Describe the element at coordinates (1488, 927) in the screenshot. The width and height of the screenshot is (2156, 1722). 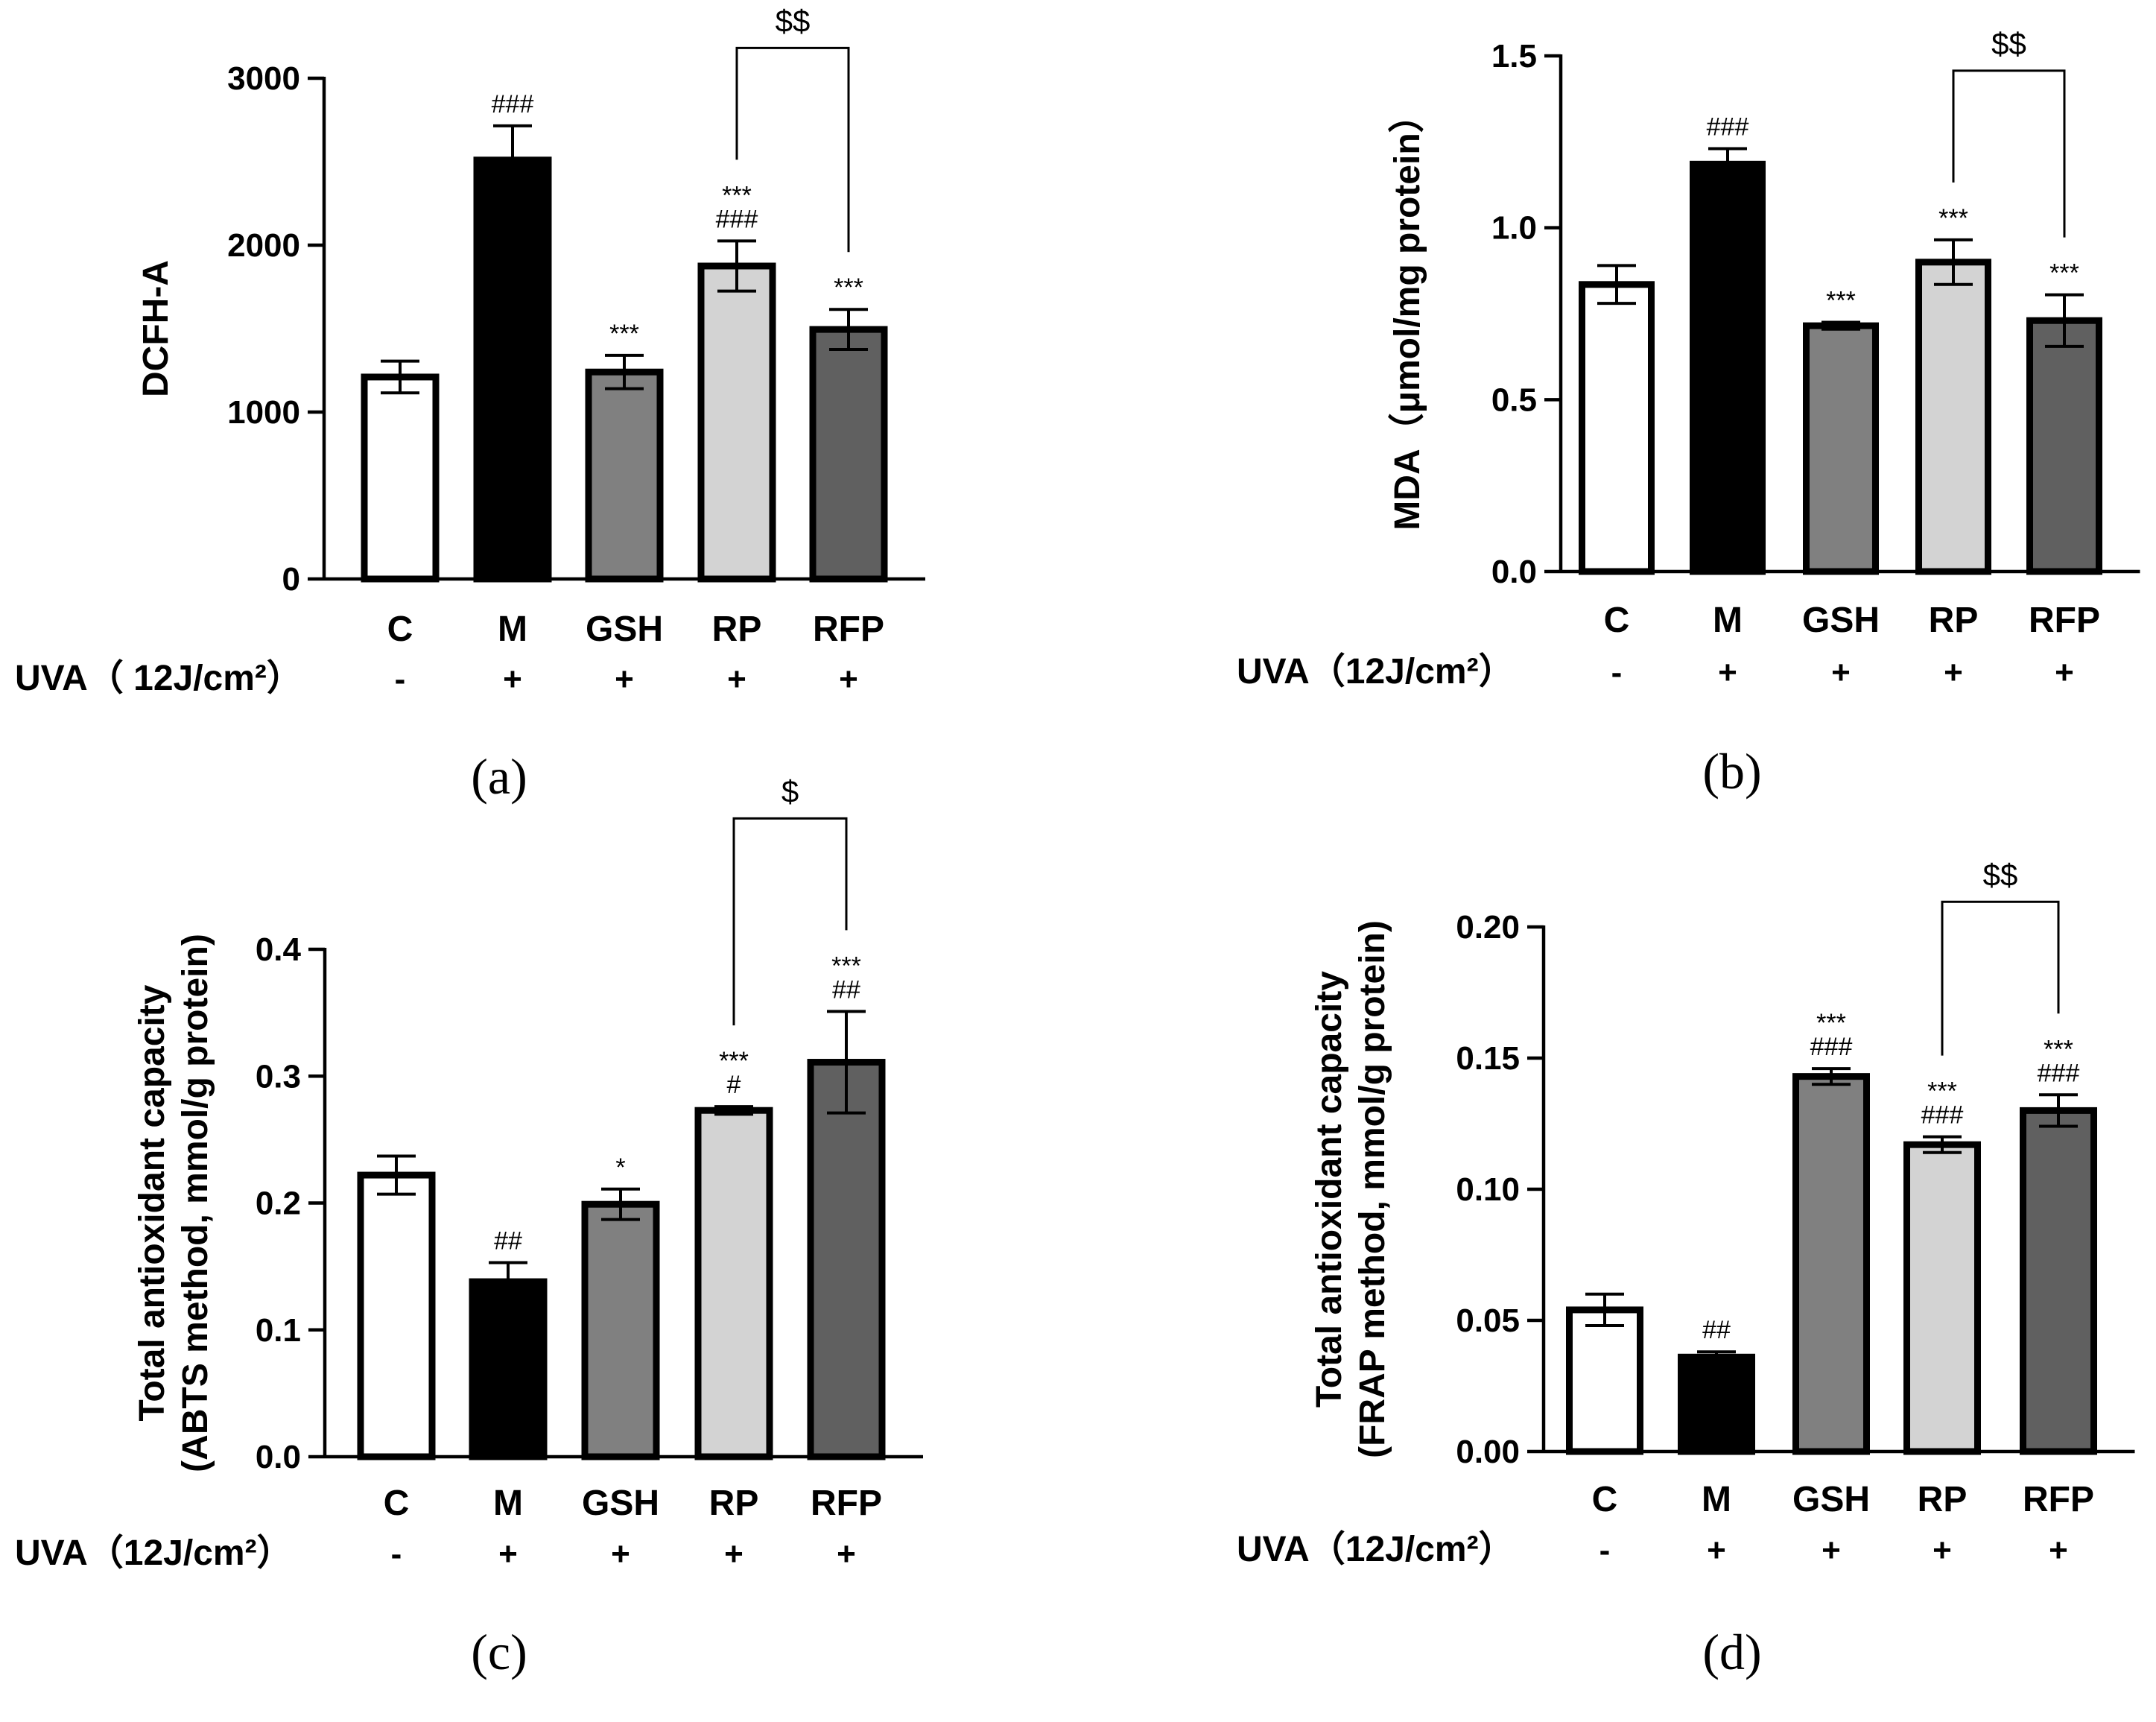
I see `y-tick-label: 0.20` at that location.